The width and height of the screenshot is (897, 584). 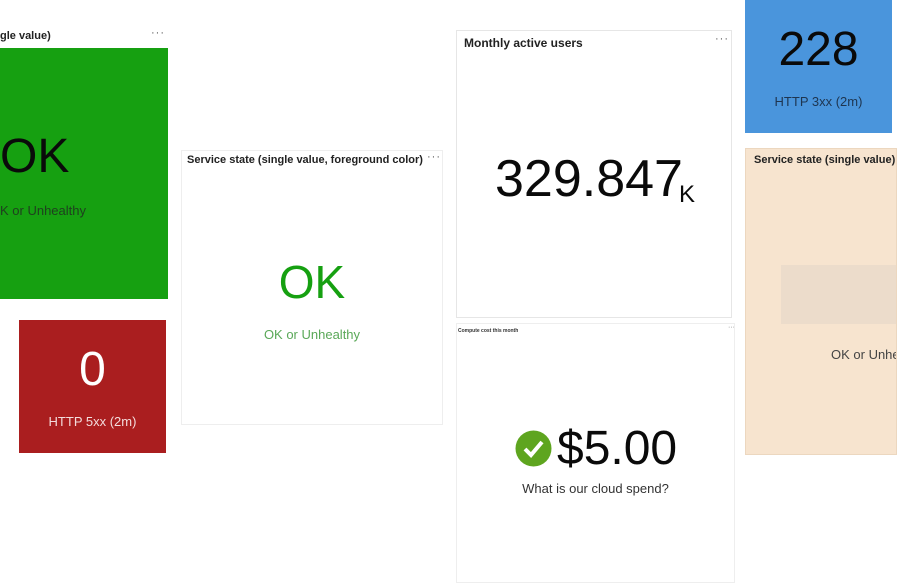 I want to click on tile-value: 329.847, so click(x=589, y=179).